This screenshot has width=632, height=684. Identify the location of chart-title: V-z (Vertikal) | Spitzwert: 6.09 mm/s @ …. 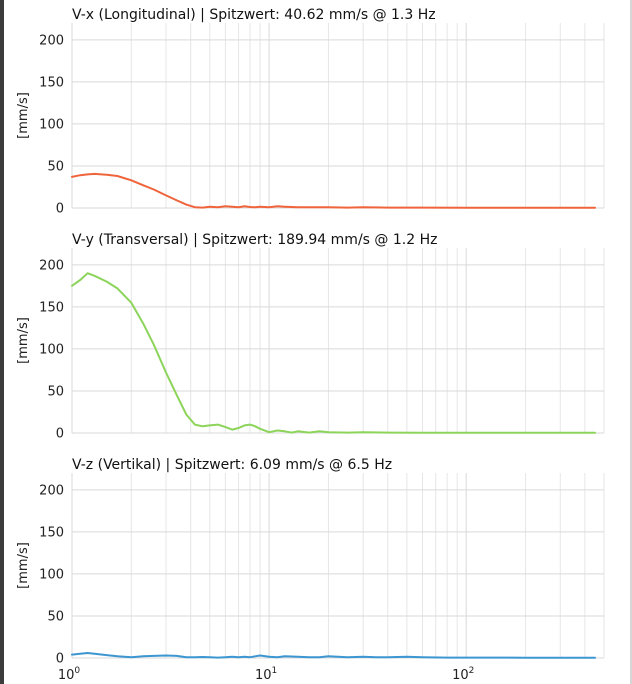
(232, 465).